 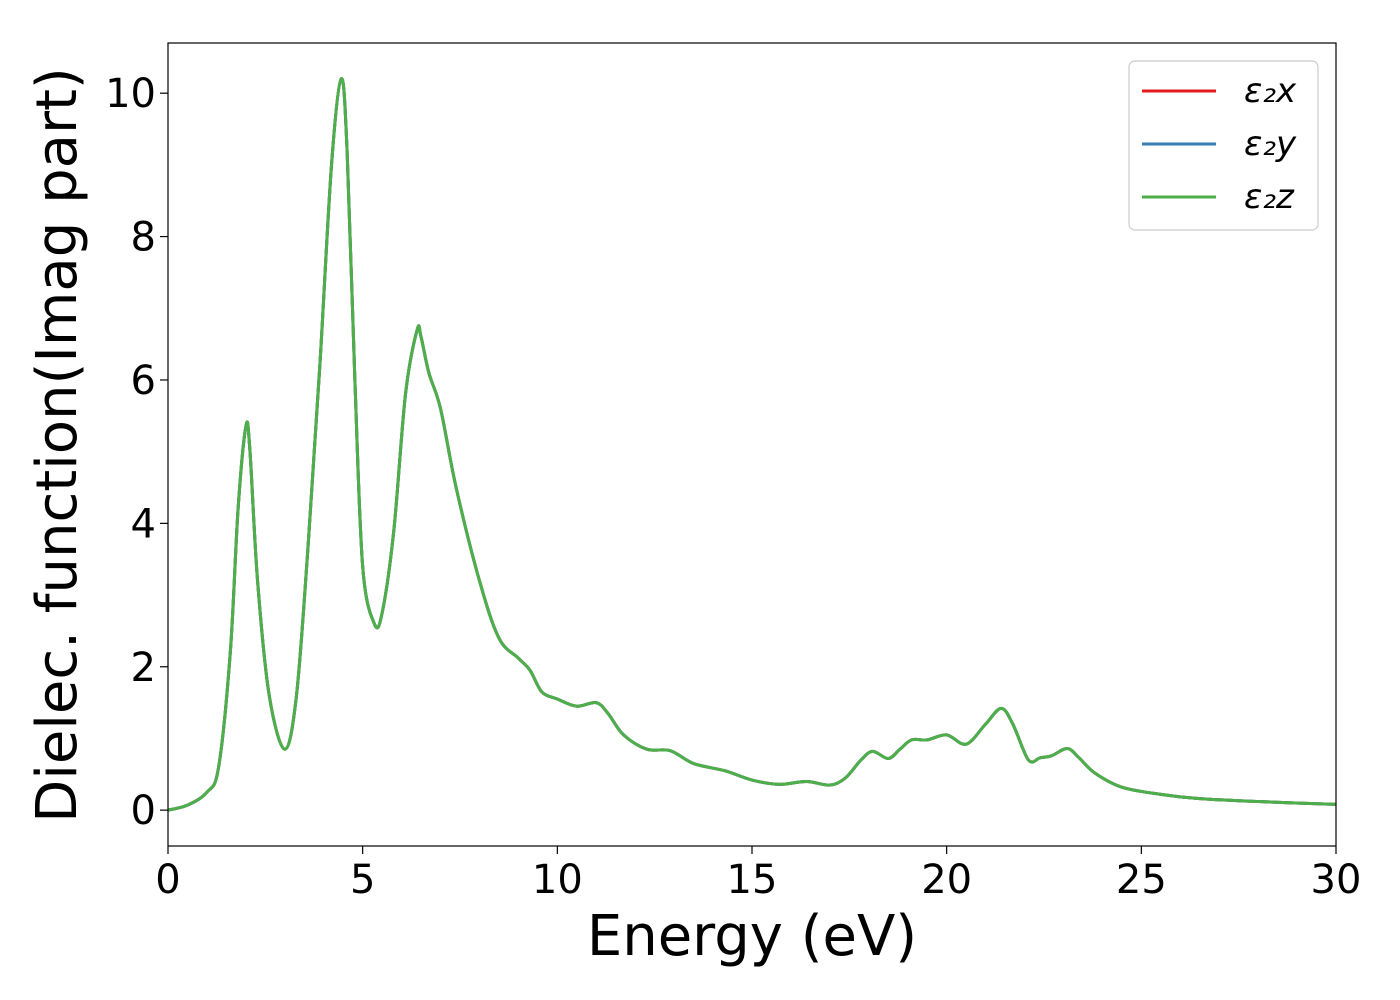 I want to click on x-axis-label: Energy (eV), so click(x=752, y=936).